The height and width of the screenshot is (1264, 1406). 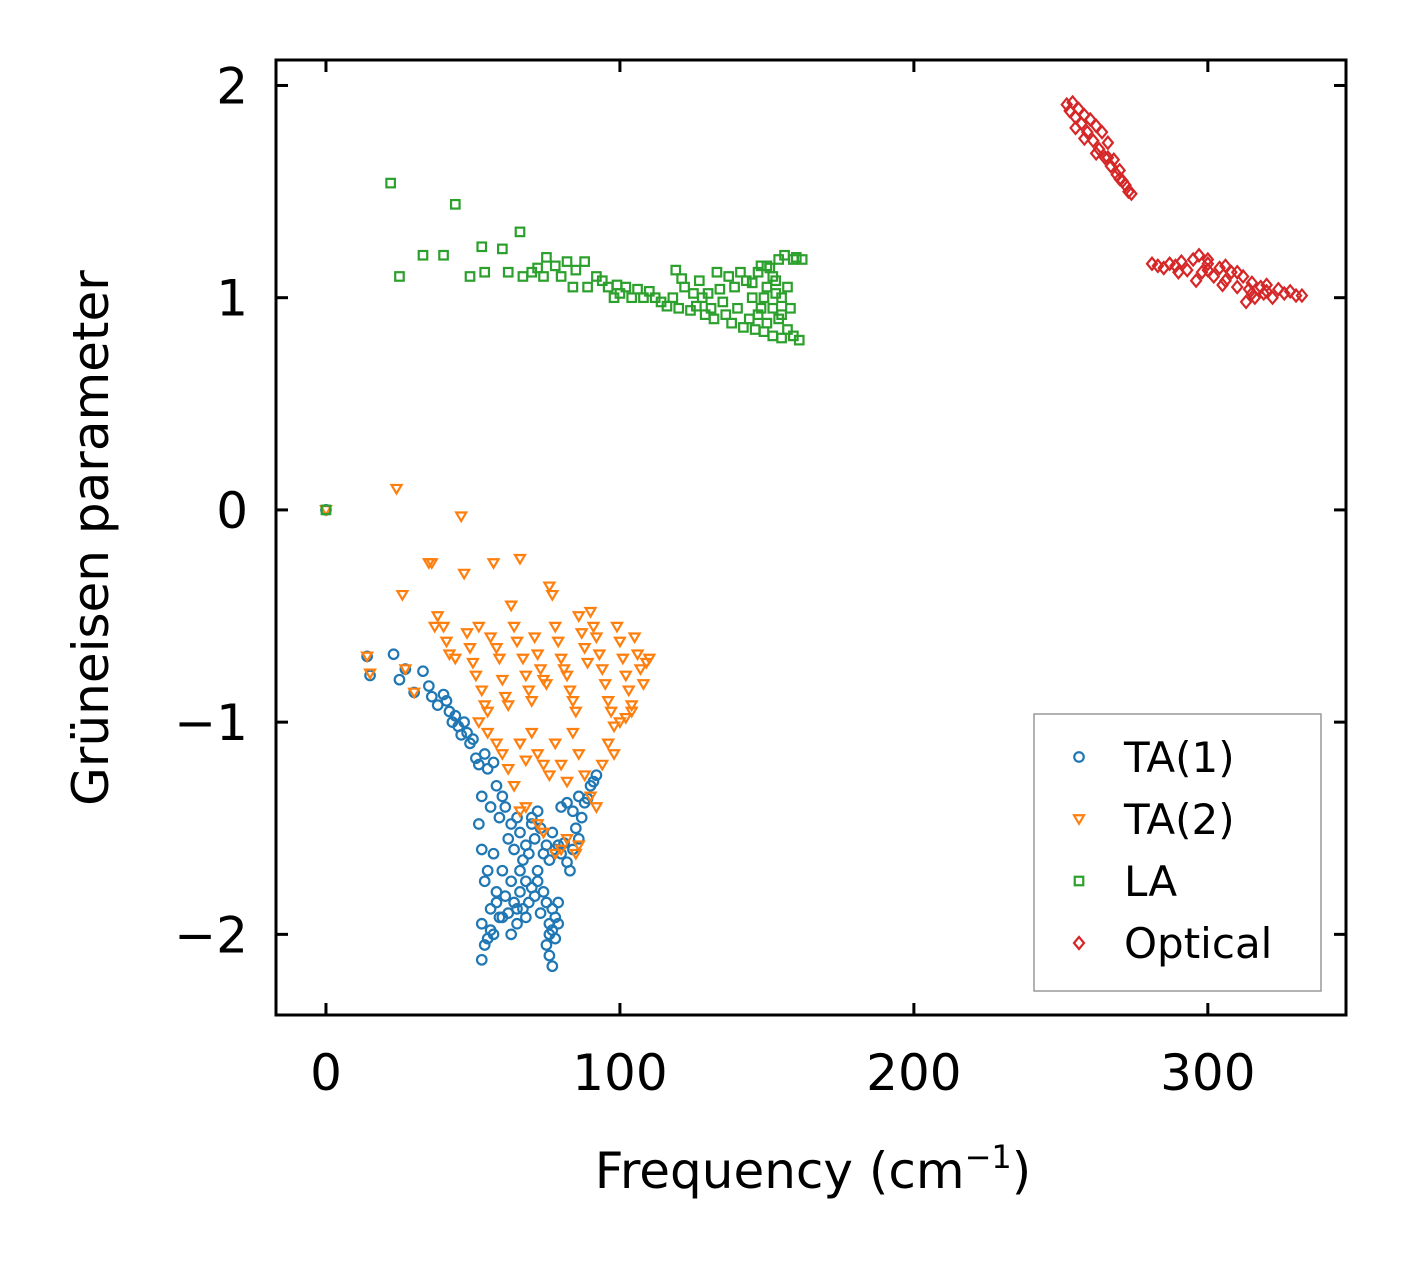 I want to click on legend-label: LA, so click(x=1150, y=881).